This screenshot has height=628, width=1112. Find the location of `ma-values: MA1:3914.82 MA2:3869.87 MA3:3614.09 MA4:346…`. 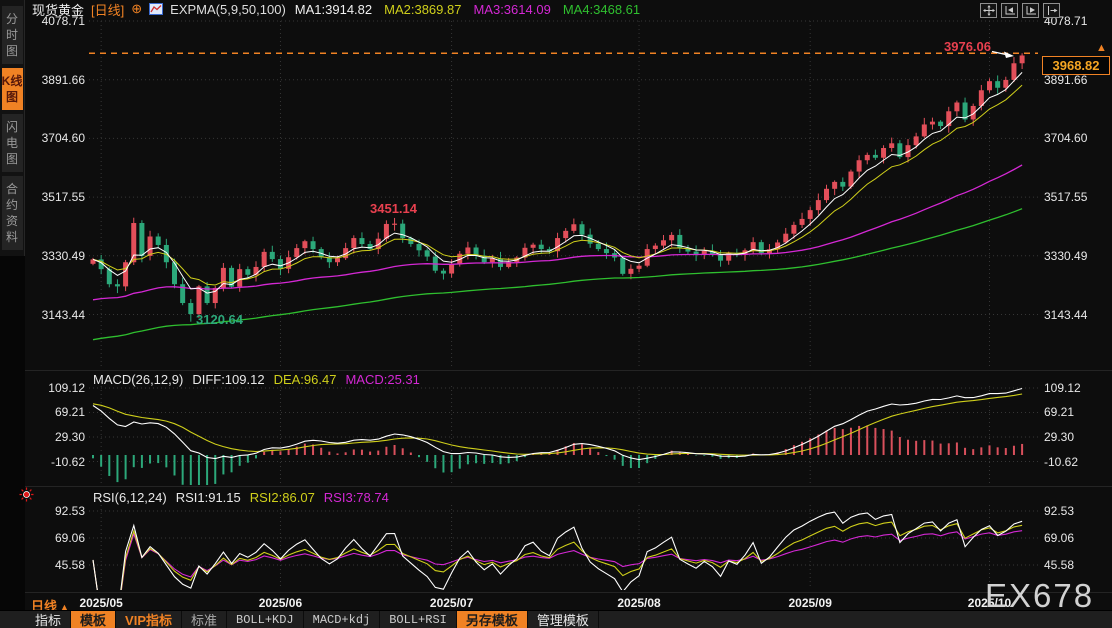

ma-values: MA1:3914.82 MA2:3869.87 MA3:3614.09 MA4:346… is located at coordinates (466, 9).